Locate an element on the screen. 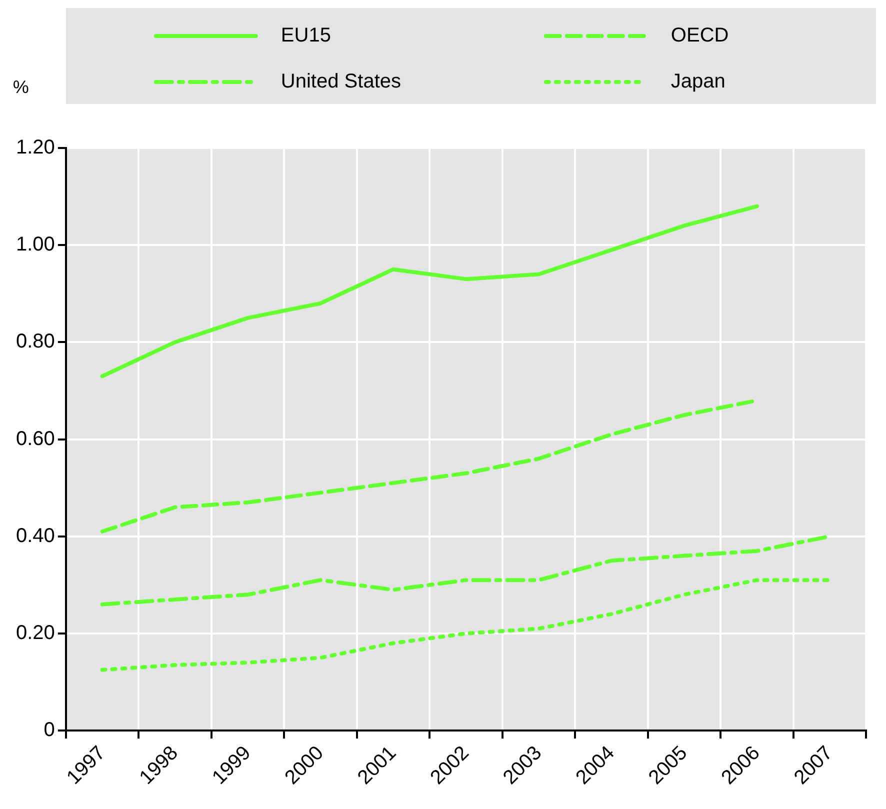  line-series is located at coordinates (466, 625).